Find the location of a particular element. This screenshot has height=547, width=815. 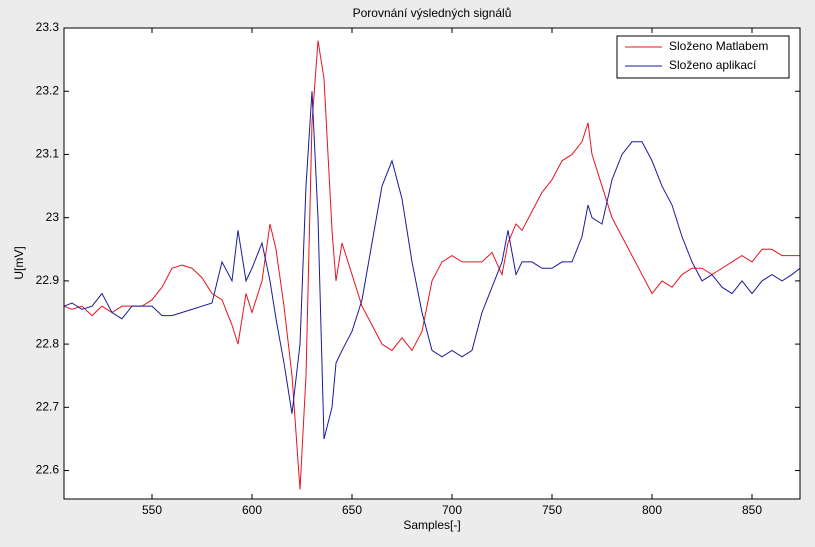

legend-label: Složeno aplikací is located at coordinates (713, 65).